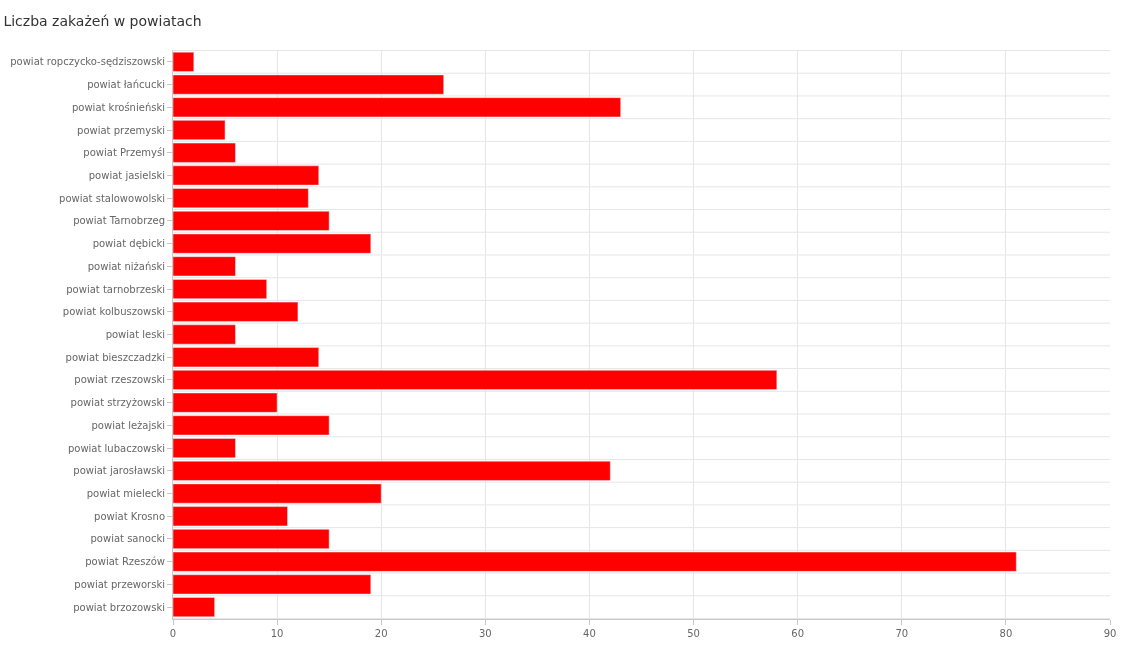  What do you see at coordinates (128, 244) in the screenshot?
I see `y-tick-label: powiat dębicki` at bounding box center [128, 244].